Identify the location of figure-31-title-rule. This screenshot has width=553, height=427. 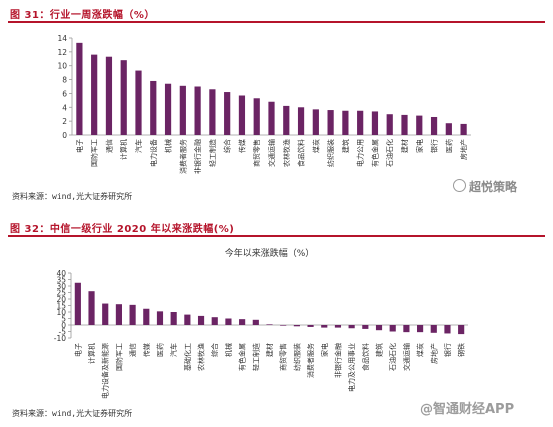
(276, 22).